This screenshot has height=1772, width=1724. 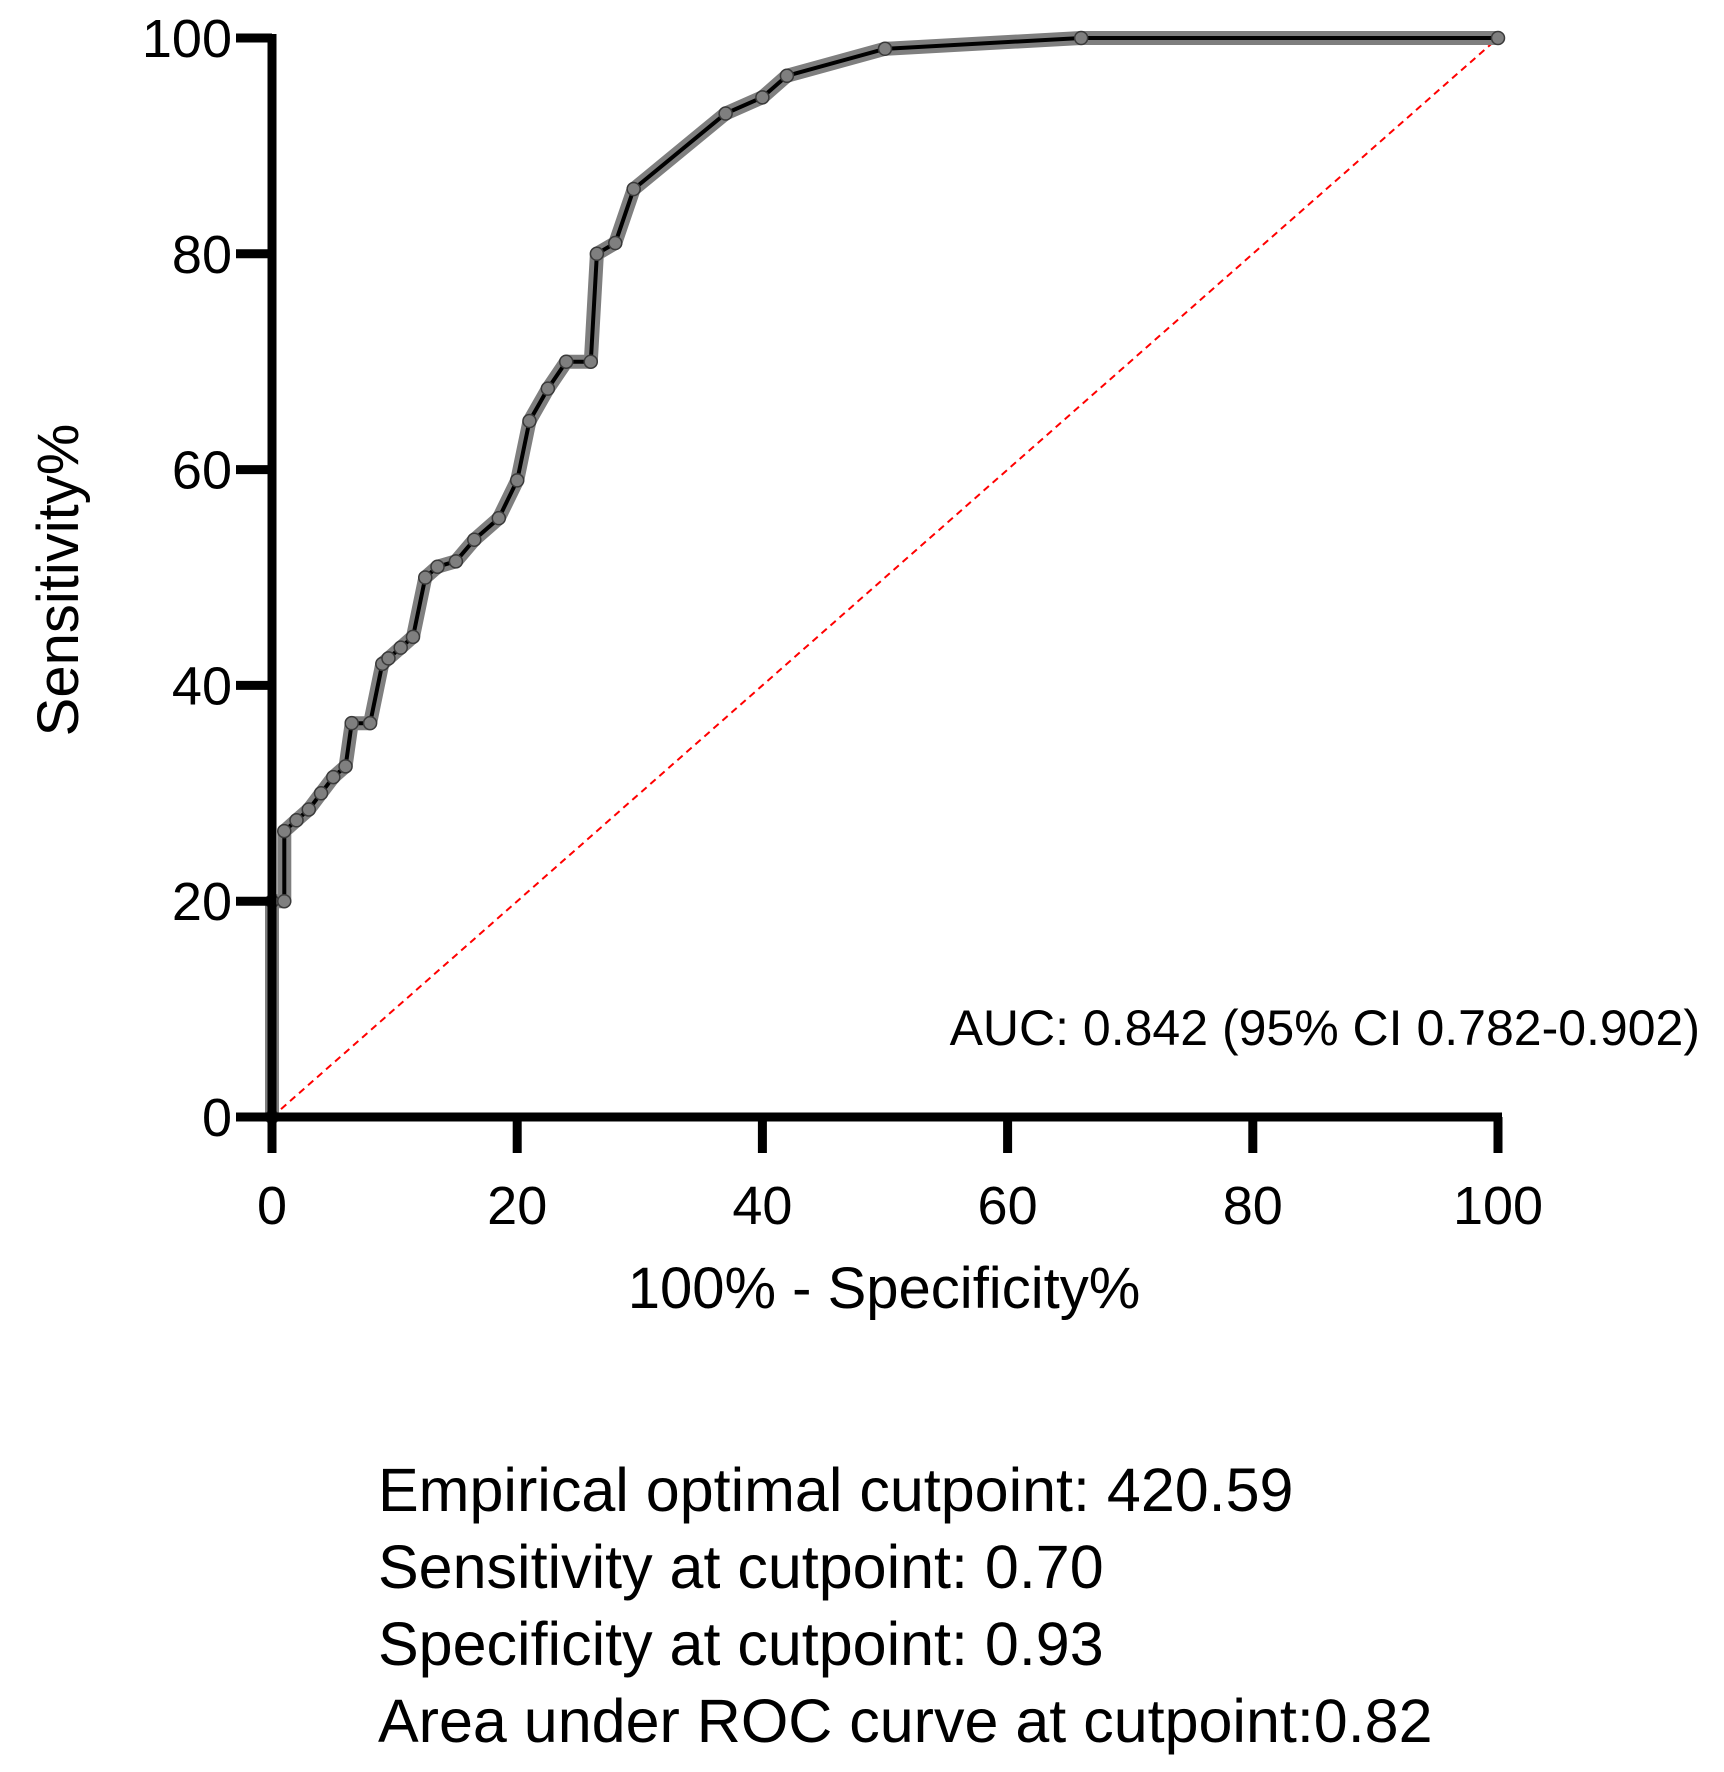 What do you see at coordinates (884, 1288) in the screenshot?
I see `x-axis-title: 100% - Specificity%` at bounding box center [884, 1288].